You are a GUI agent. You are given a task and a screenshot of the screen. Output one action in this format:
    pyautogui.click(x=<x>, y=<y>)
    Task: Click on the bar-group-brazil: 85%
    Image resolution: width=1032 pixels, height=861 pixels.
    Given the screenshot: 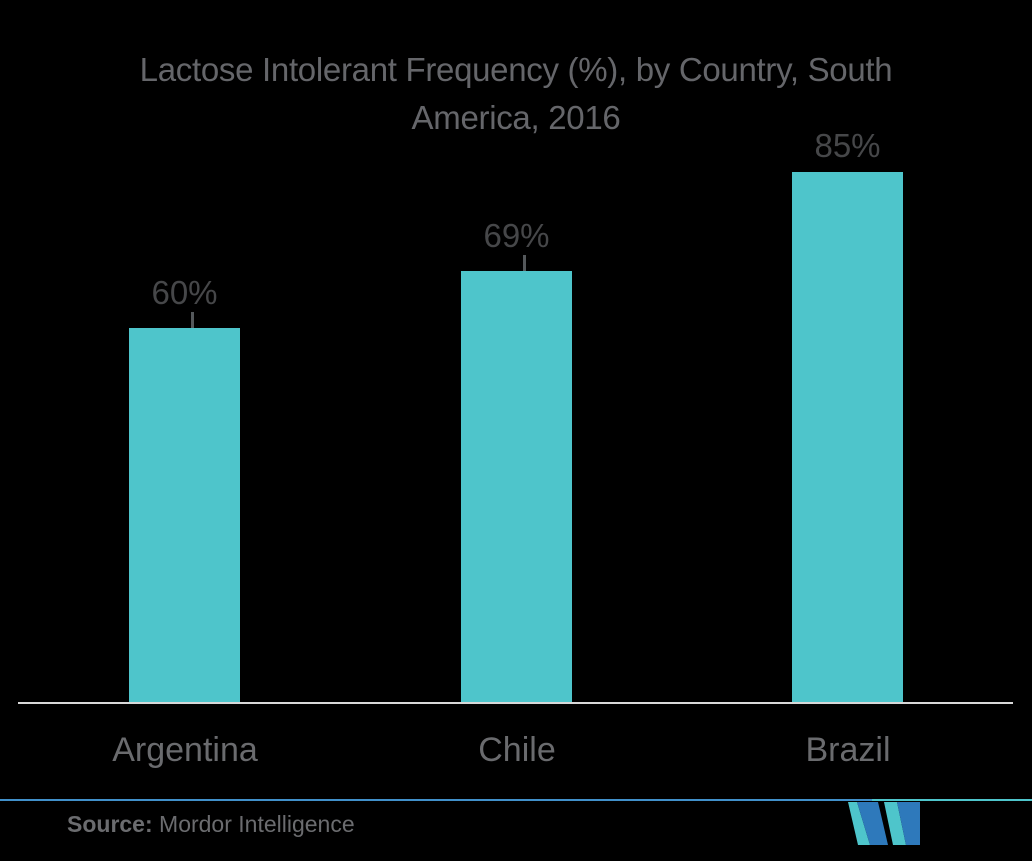 What is the action you would take?
    pyautogui.click(x=847, y=351)
    